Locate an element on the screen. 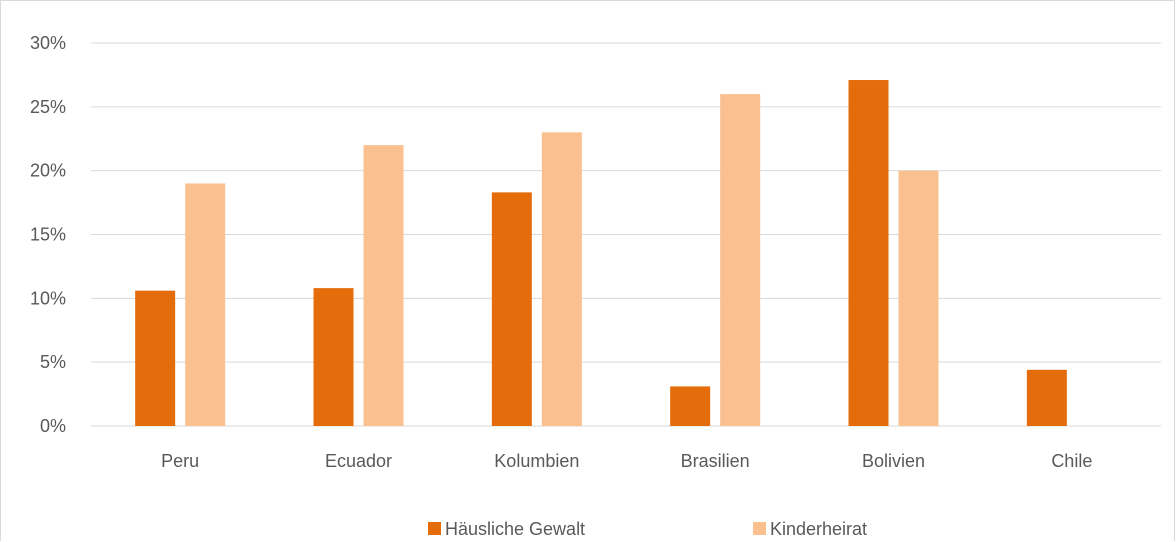 The width and height of the screenshot is (1176, 542). y-tick-label: 25% is located at coordinates (48, 107).